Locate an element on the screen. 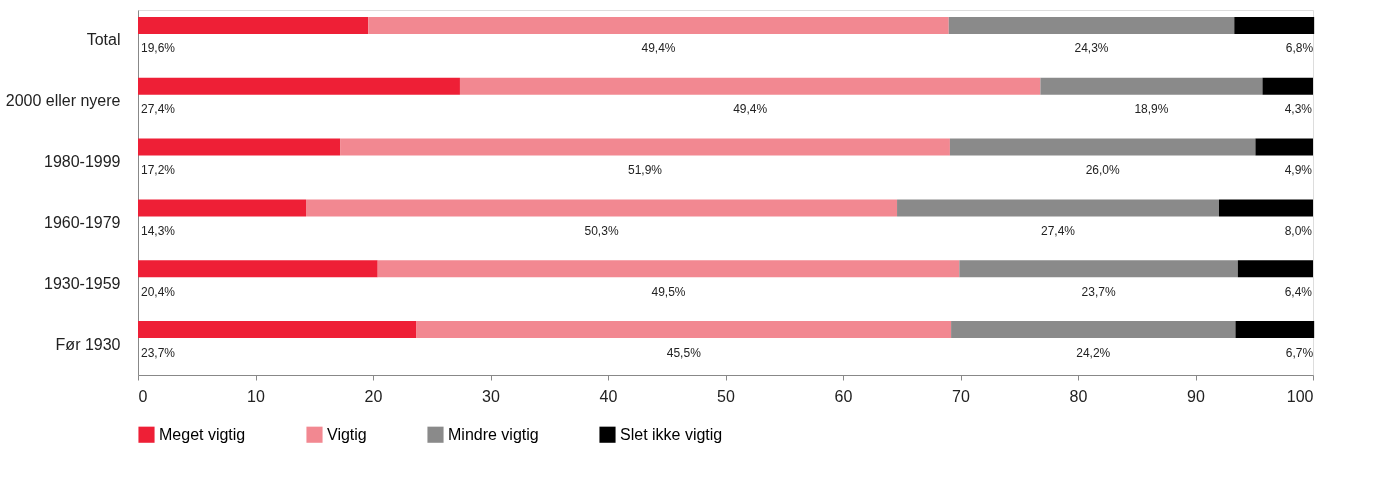 This screenshot has width=1374, height=481. text: 8,0% is located at coordinates (1298, 230).